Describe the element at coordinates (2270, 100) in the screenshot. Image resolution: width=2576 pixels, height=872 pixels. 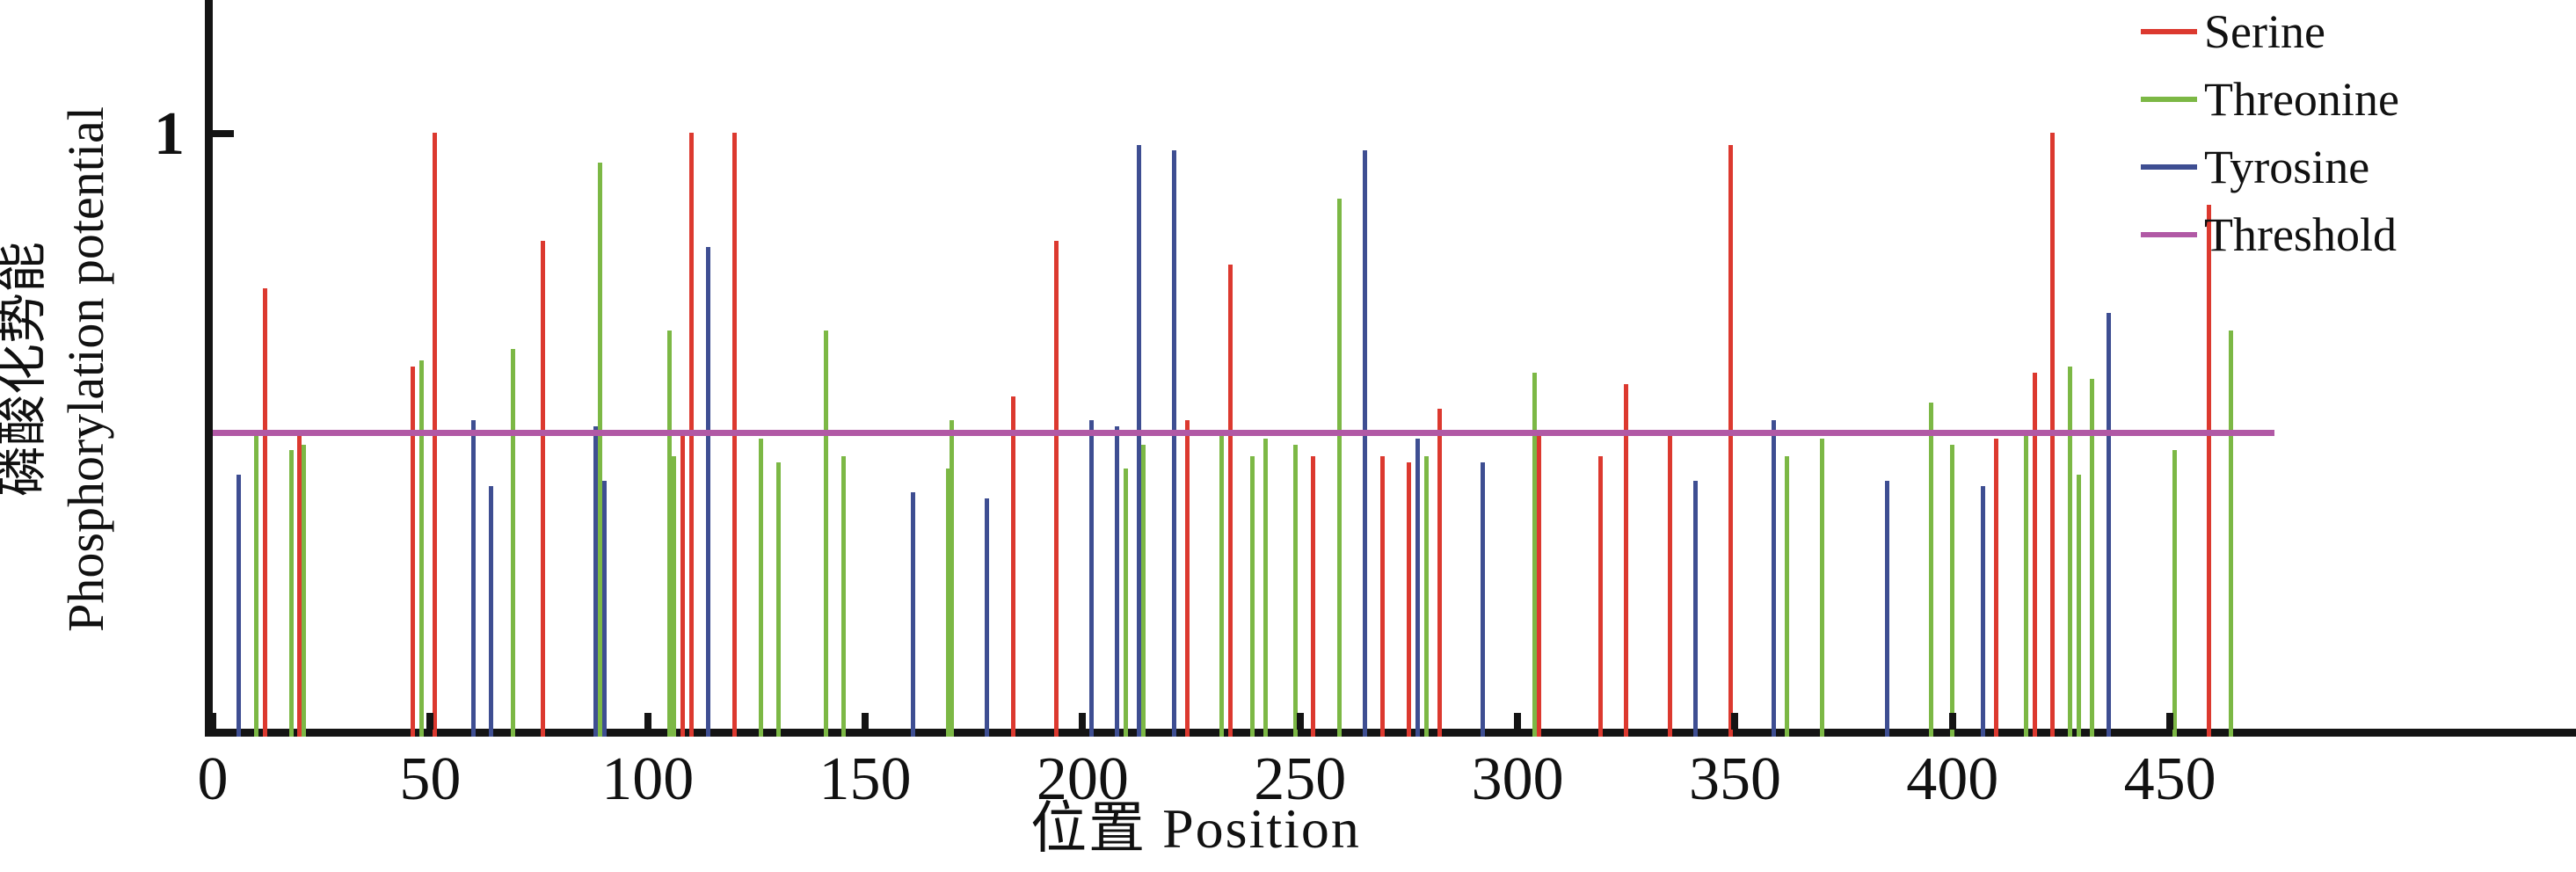
I see `legend-item-threonine: Threonine` at that location.